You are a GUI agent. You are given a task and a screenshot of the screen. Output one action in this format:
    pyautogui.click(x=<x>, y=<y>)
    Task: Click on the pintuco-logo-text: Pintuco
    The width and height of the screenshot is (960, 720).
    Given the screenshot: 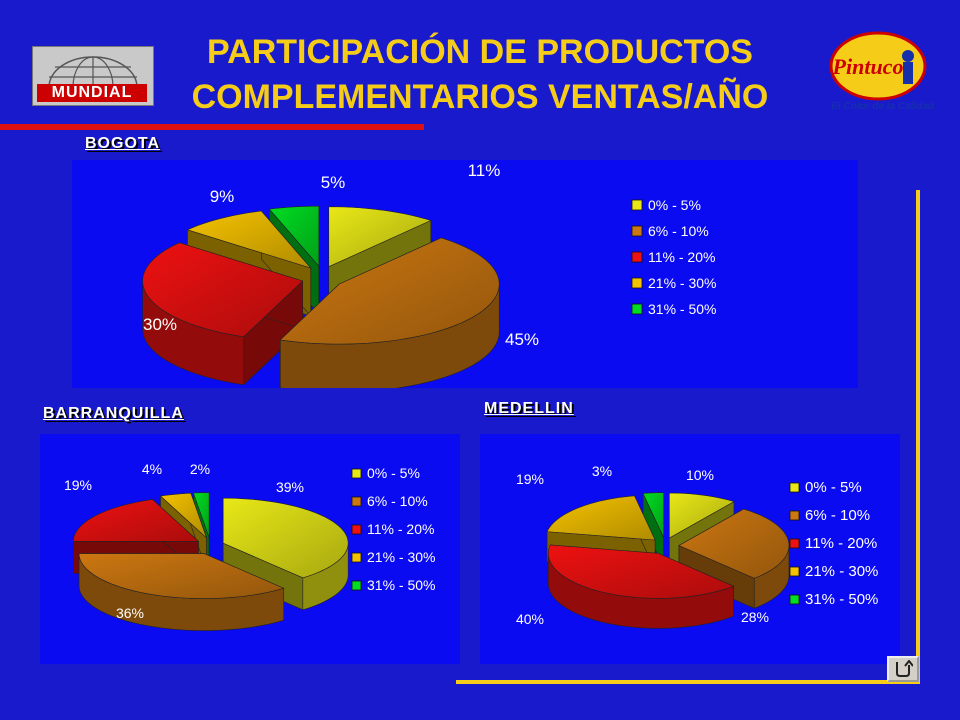 What is the action you would take?
    pyautogui.click(x=868, y=66)
    